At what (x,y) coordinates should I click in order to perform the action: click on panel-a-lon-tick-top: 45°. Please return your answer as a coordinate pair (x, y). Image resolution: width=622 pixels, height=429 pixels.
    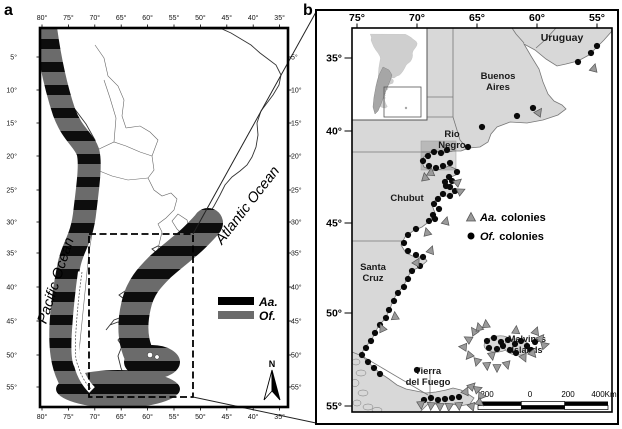
    Looking at the image, I should click on (227, 18).